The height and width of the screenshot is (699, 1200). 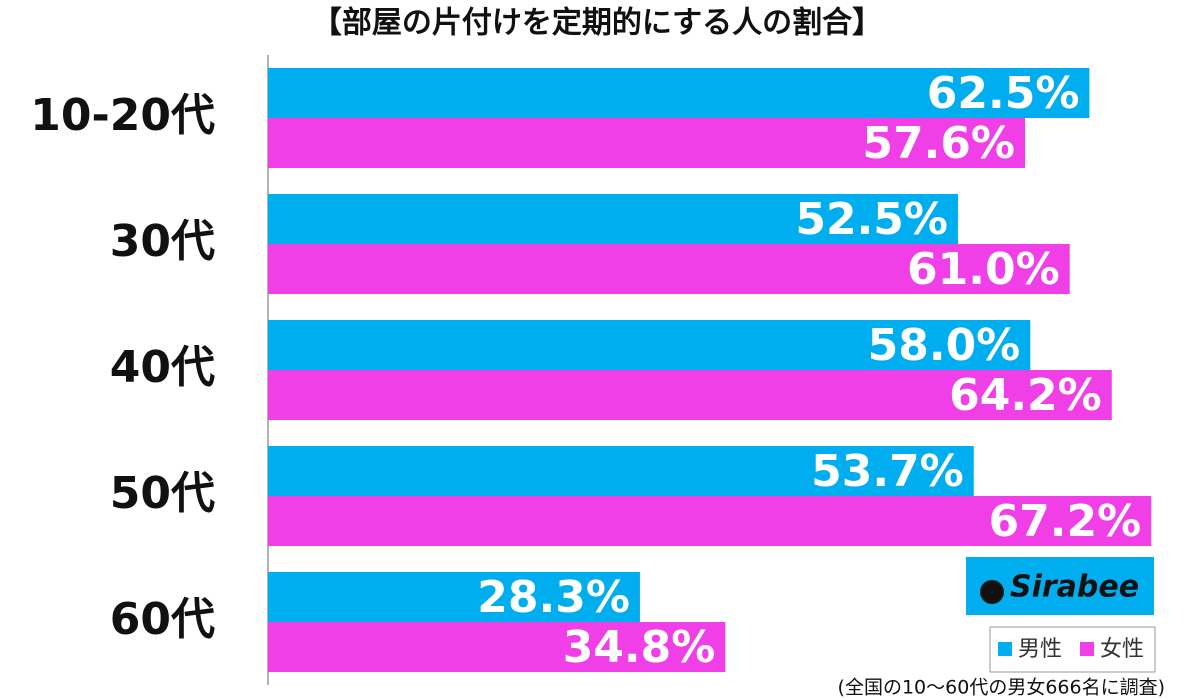 What do you see at coordinates (162, 367) in the screenshot?
I see `category-label: 40代` at bounding box center [162, 367].